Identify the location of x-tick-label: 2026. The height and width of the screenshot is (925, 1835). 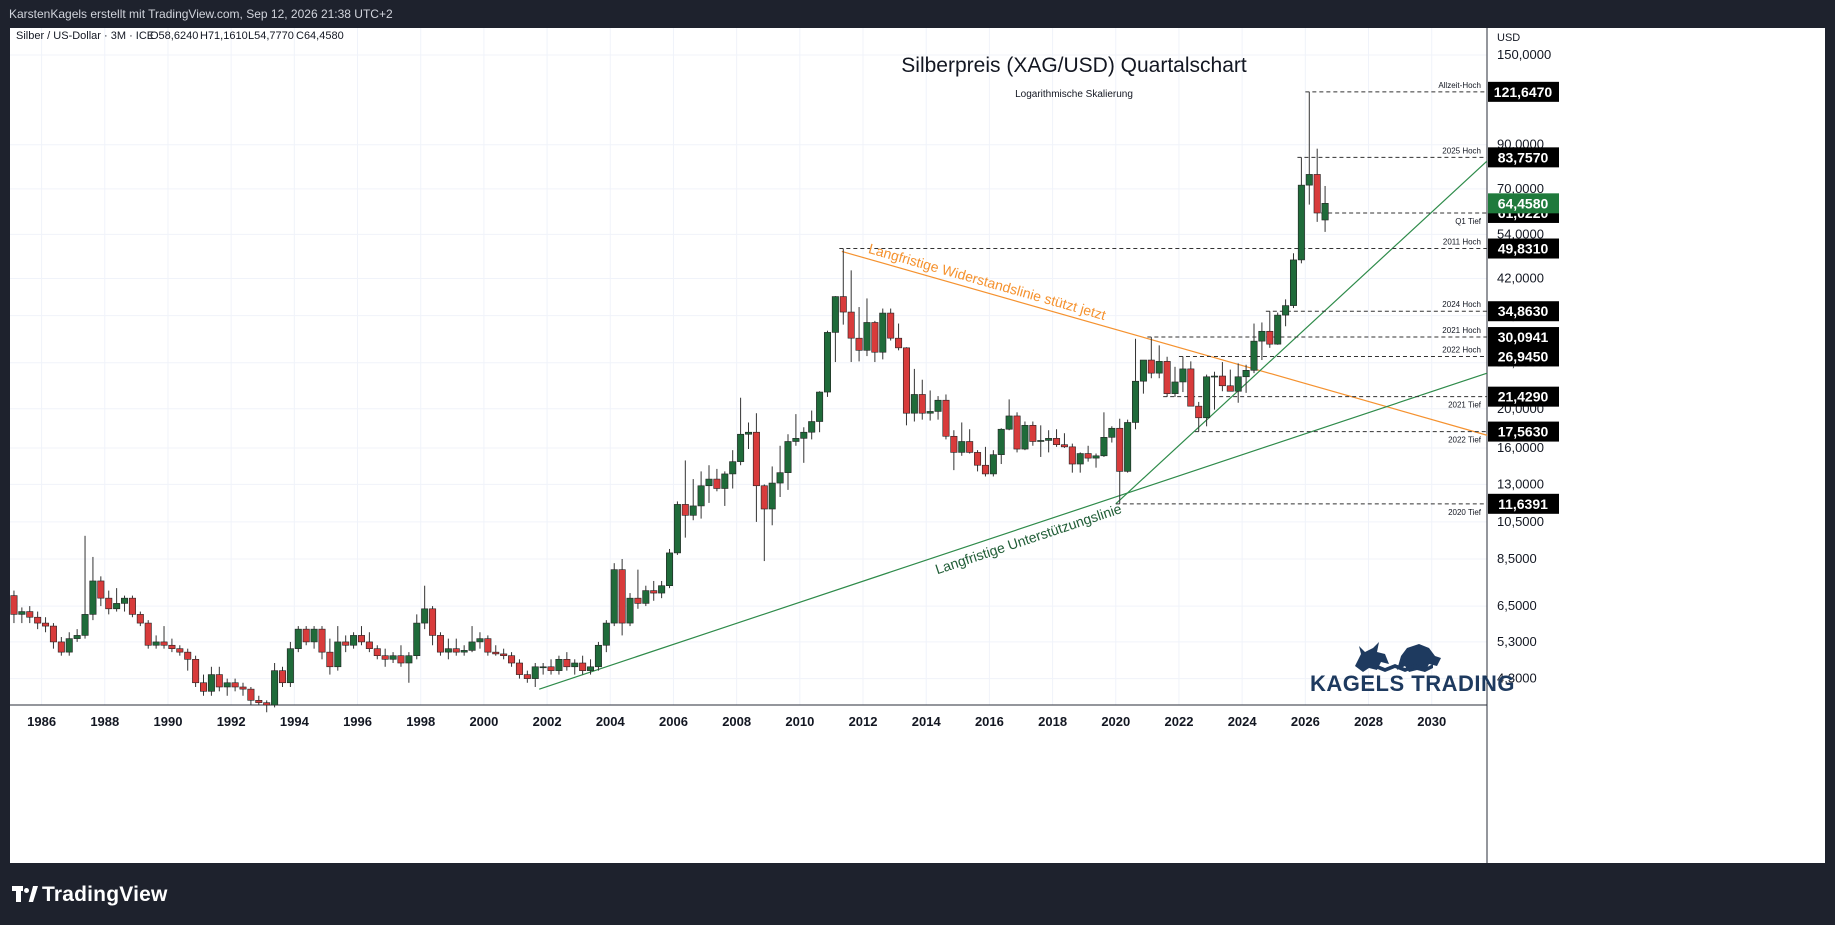
(1305, 721).